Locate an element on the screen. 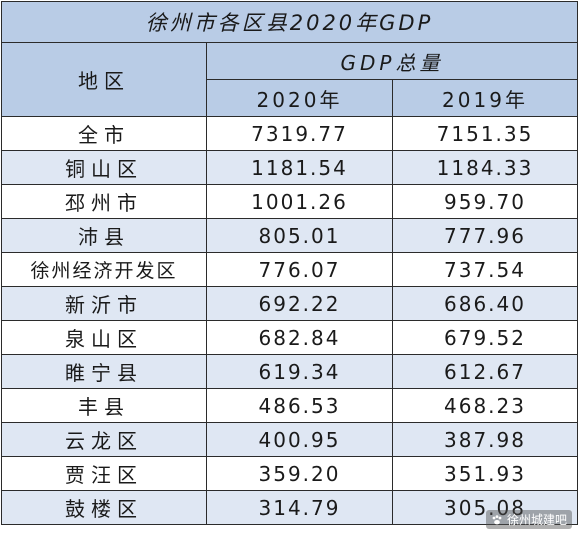  table-row: 丰县 486.53 468.23 is located at coordinates (289, 405).